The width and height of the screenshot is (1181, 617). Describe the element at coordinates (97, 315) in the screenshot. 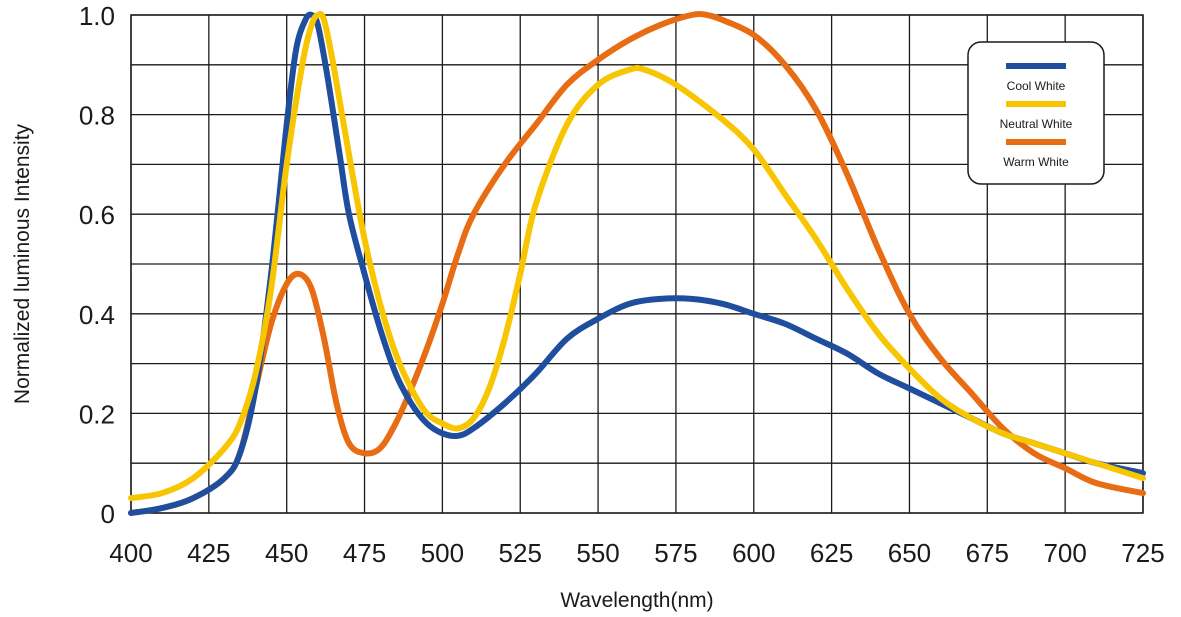

I see `y-tick-label-2: 0.4` at that location.